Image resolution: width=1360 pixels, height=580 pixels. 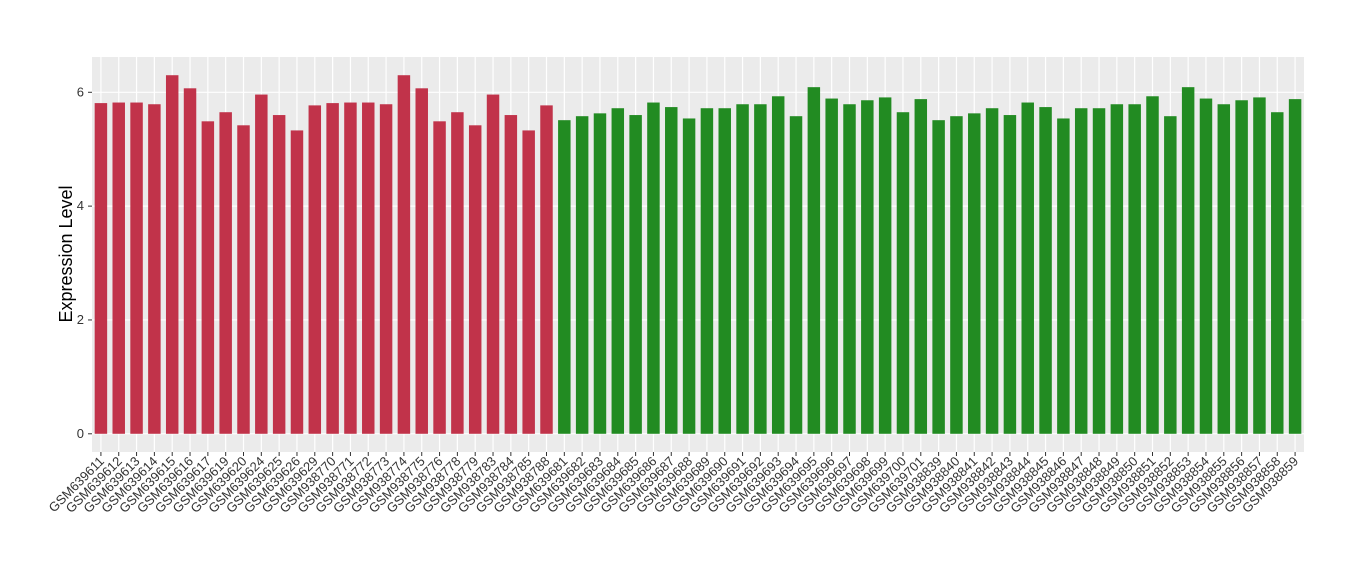 What do you see at coordinates (80, 319) in the screenshot?
I see `y-tick-label: 2` at bounding box center [80, 319].